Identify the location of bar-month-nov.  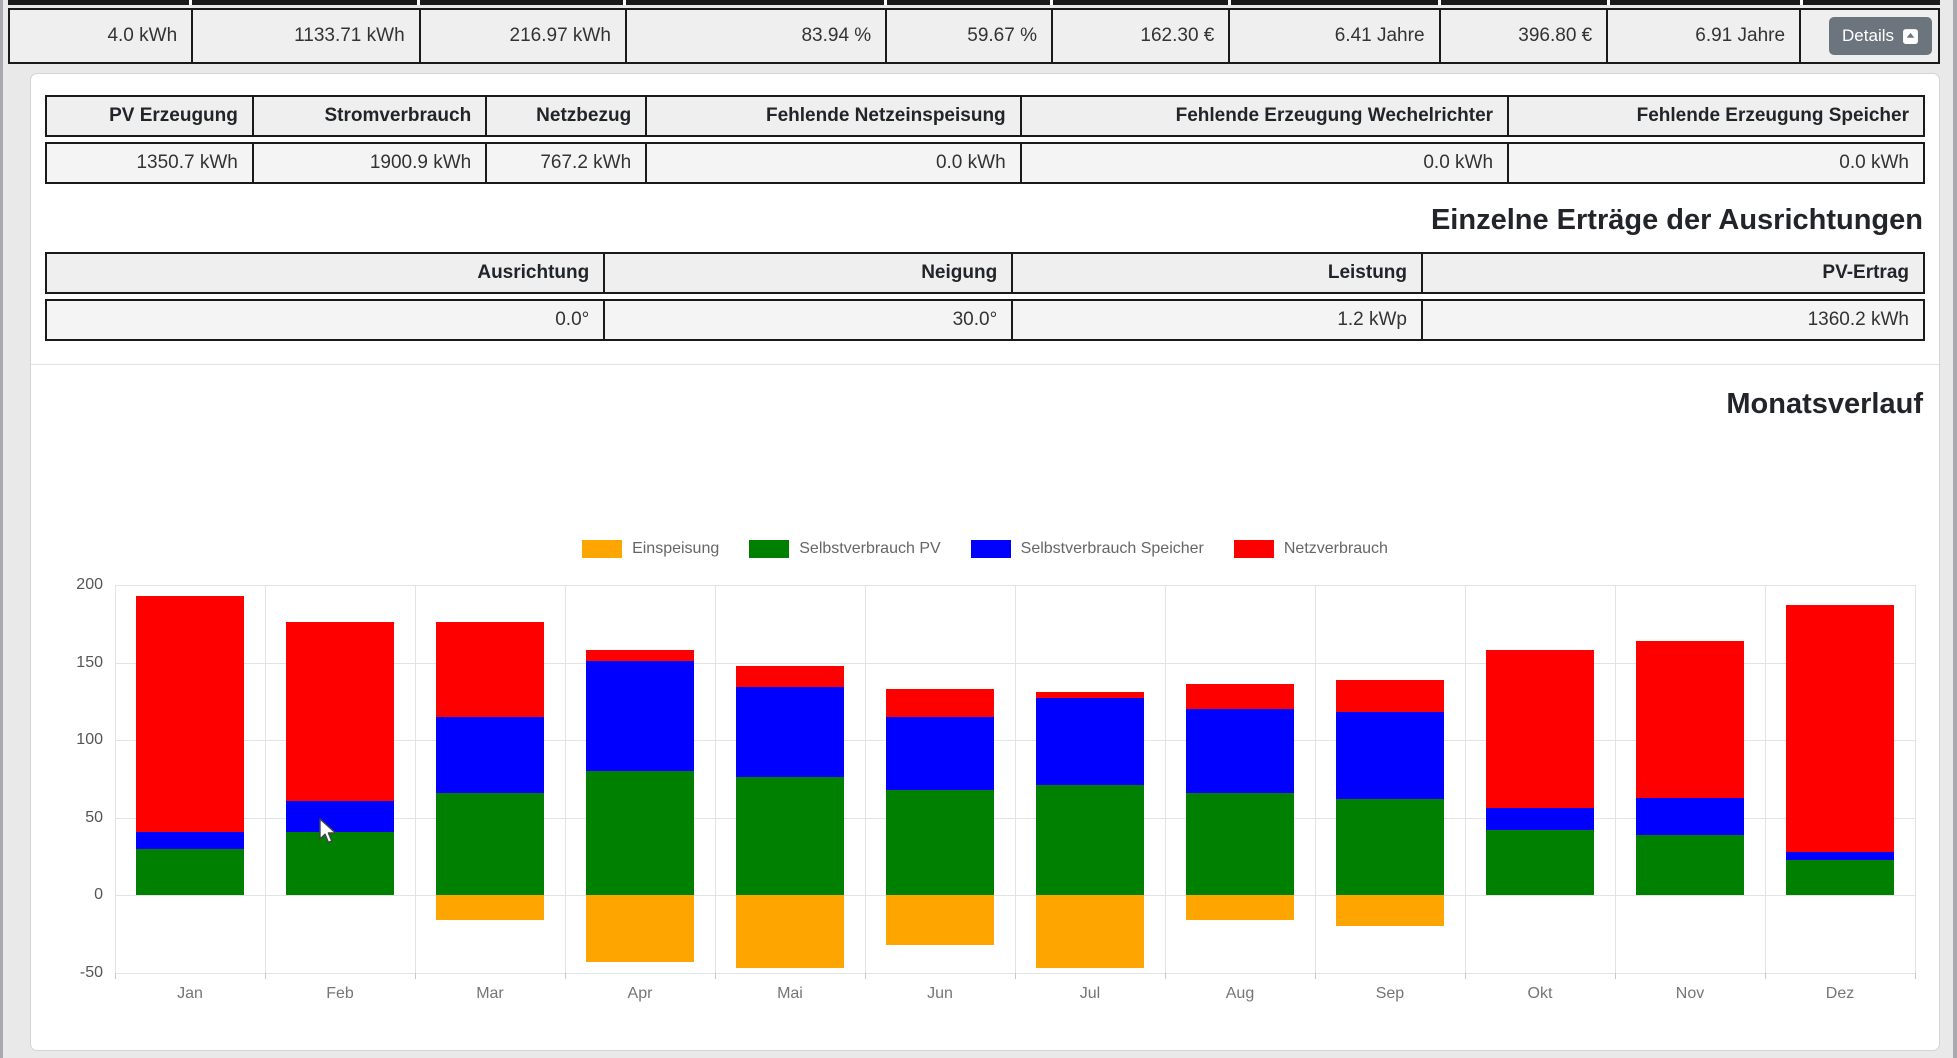
(1690, 779).